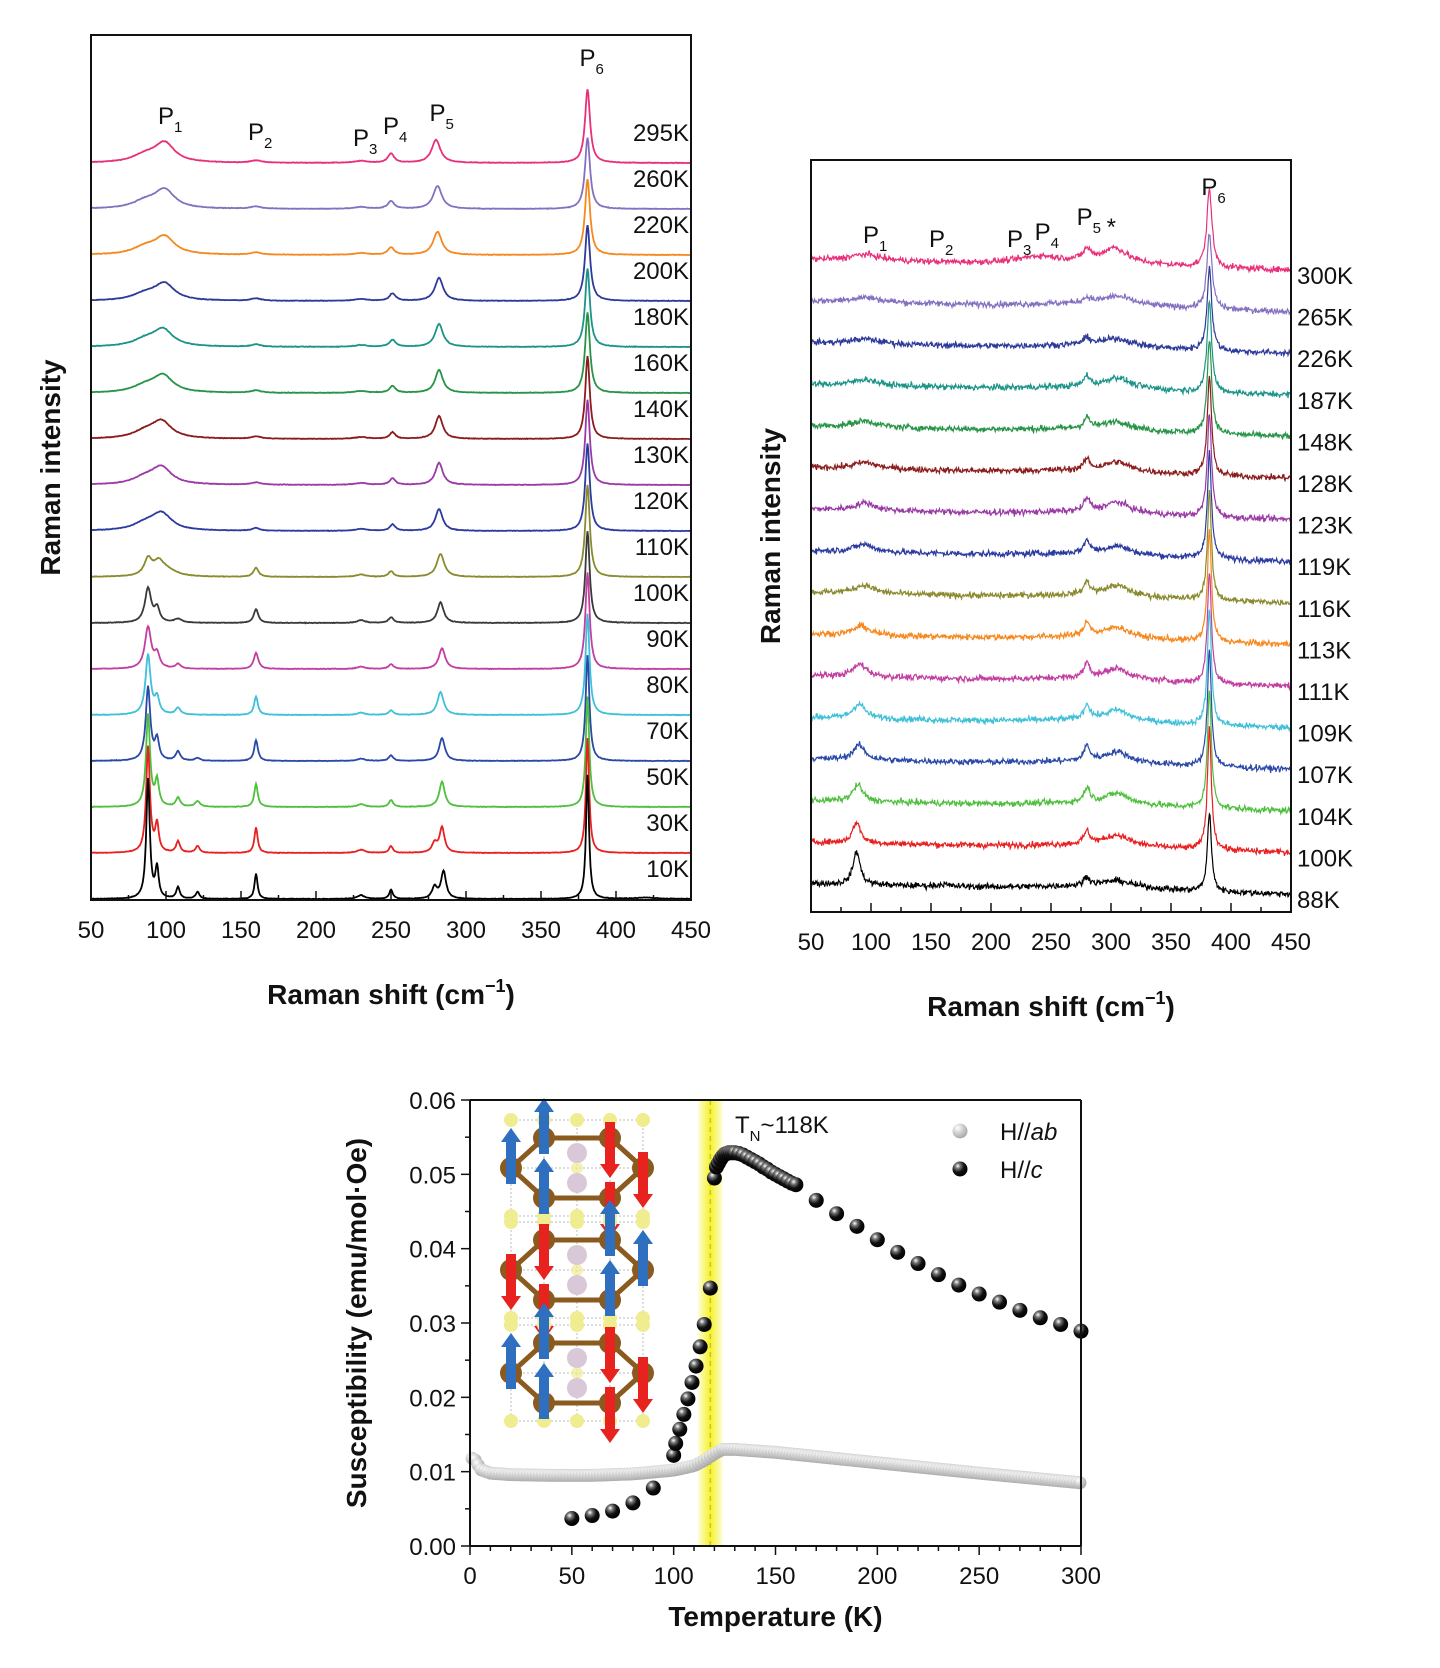 Image resolution: width=1440 pixels, height=1668 pixels. Describe the element at coordinates (1051, 349) in the screenshot. I see `spectrum-187K` at that location.